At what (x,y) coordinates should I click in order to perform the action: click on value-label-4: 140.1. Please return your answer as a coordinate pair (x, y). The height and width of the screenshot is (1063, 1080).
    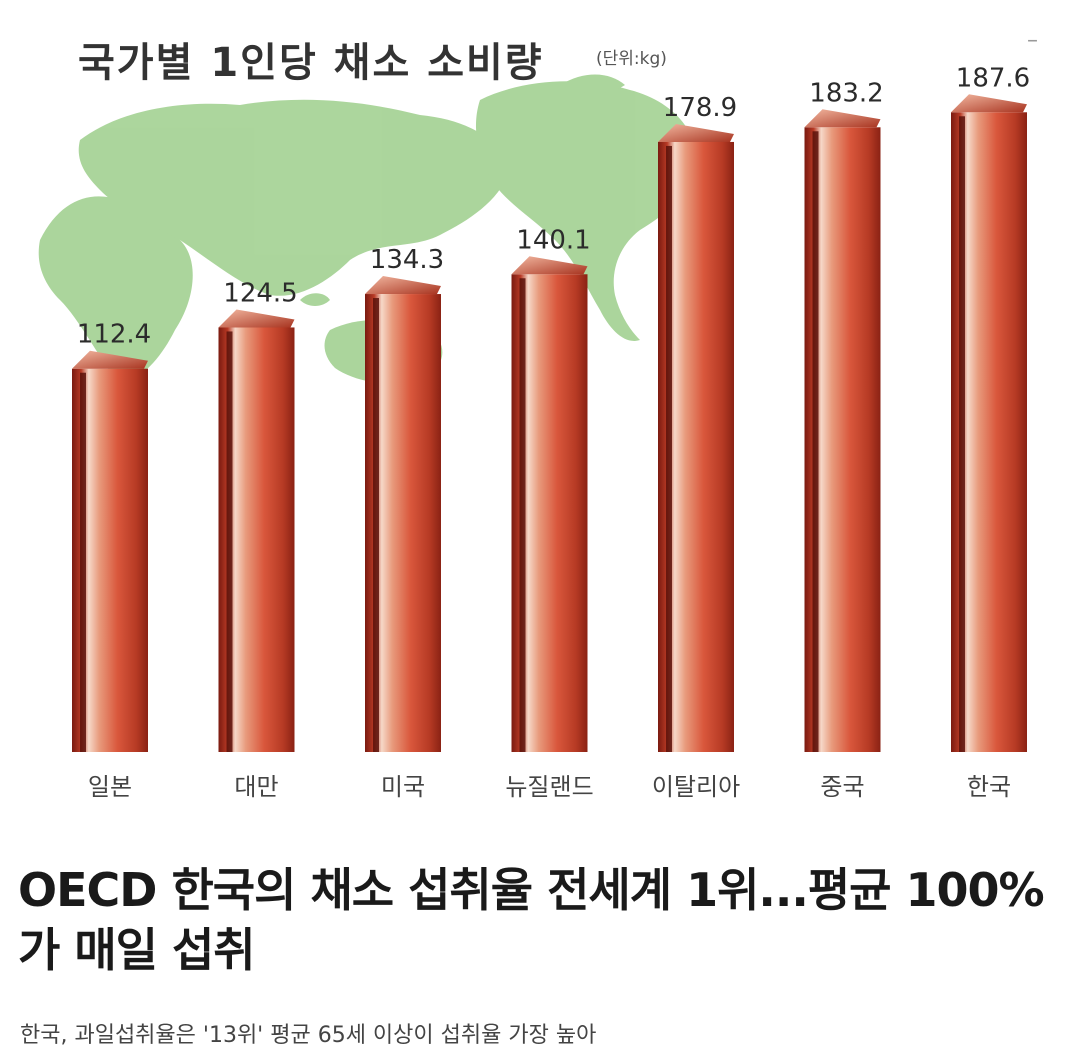
    Looking at the image, I should click on (553, 240).